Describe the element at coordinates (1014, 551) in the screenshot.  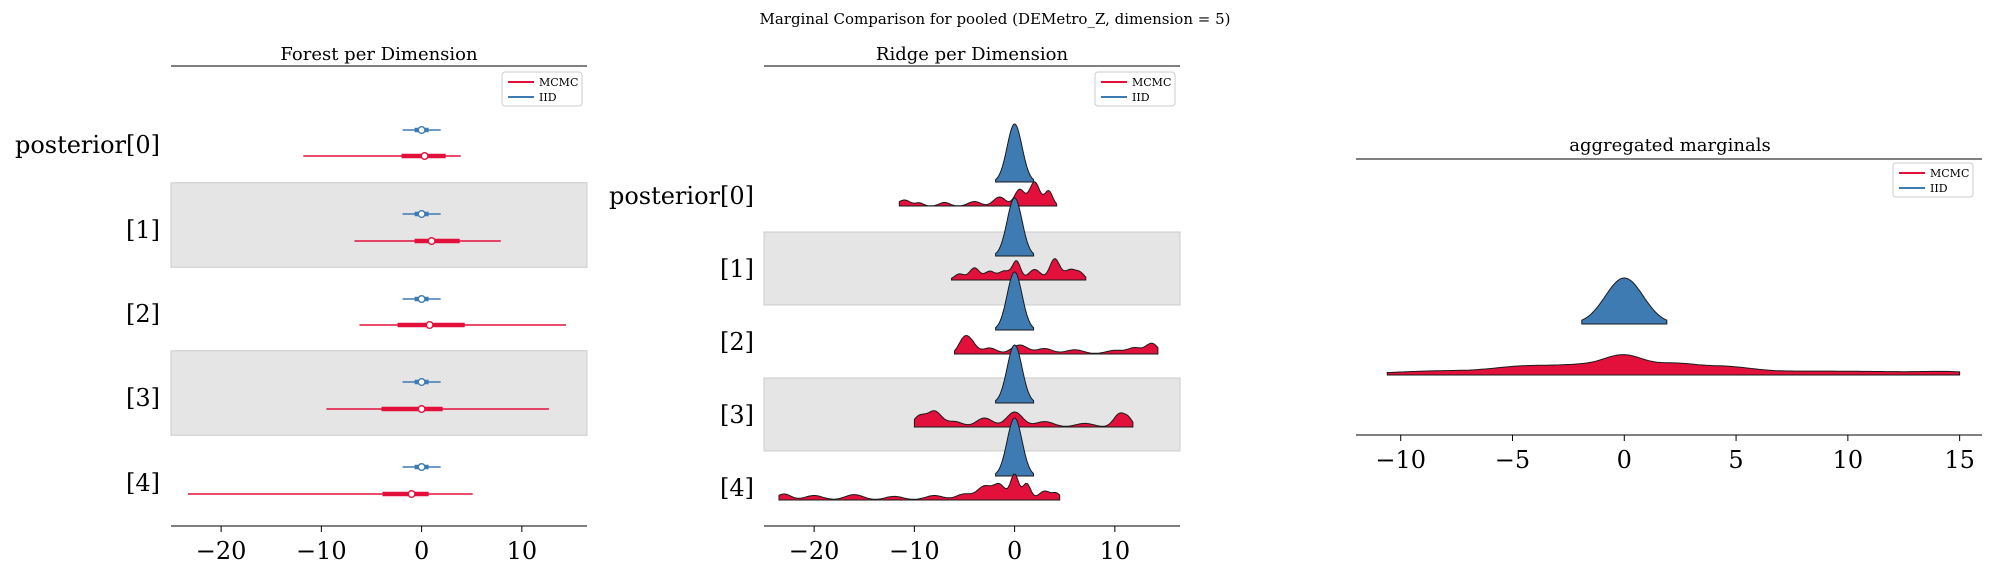
I see `ridge-x-tick-label: 0` at that location.